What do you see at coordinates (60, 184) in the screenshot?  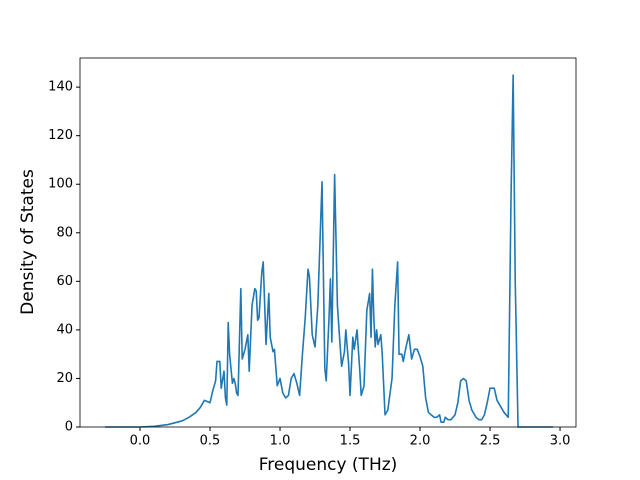 I see `y-tick-label: 100` at bounding box center [60, 184].